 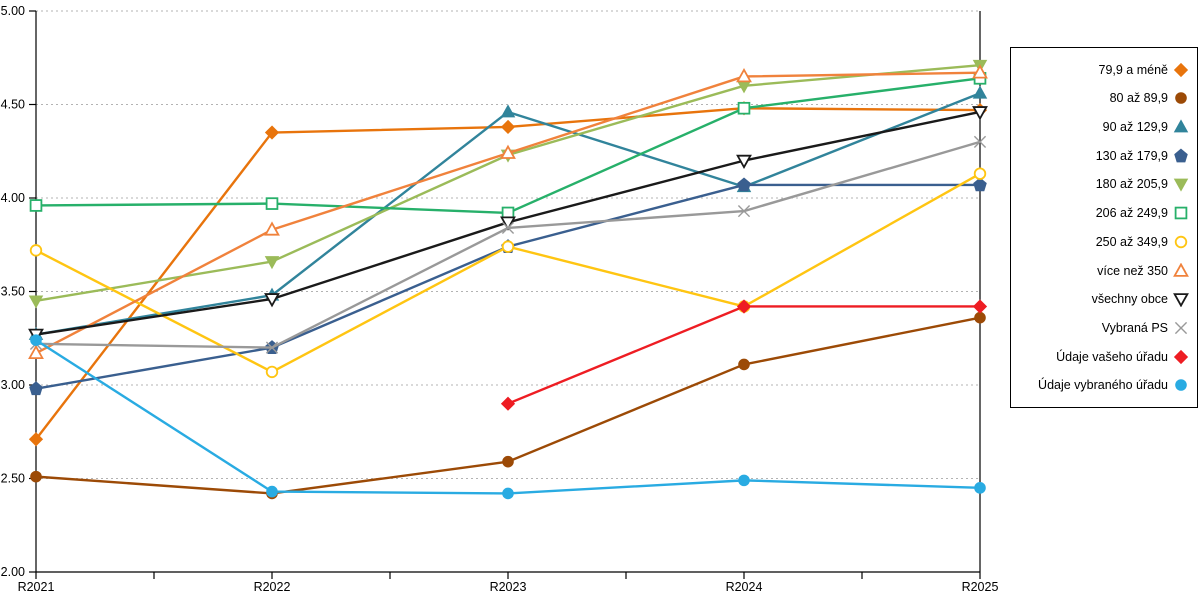 I want to click on legend-item: 90 až 129,9, so click(x=1102, y=127).